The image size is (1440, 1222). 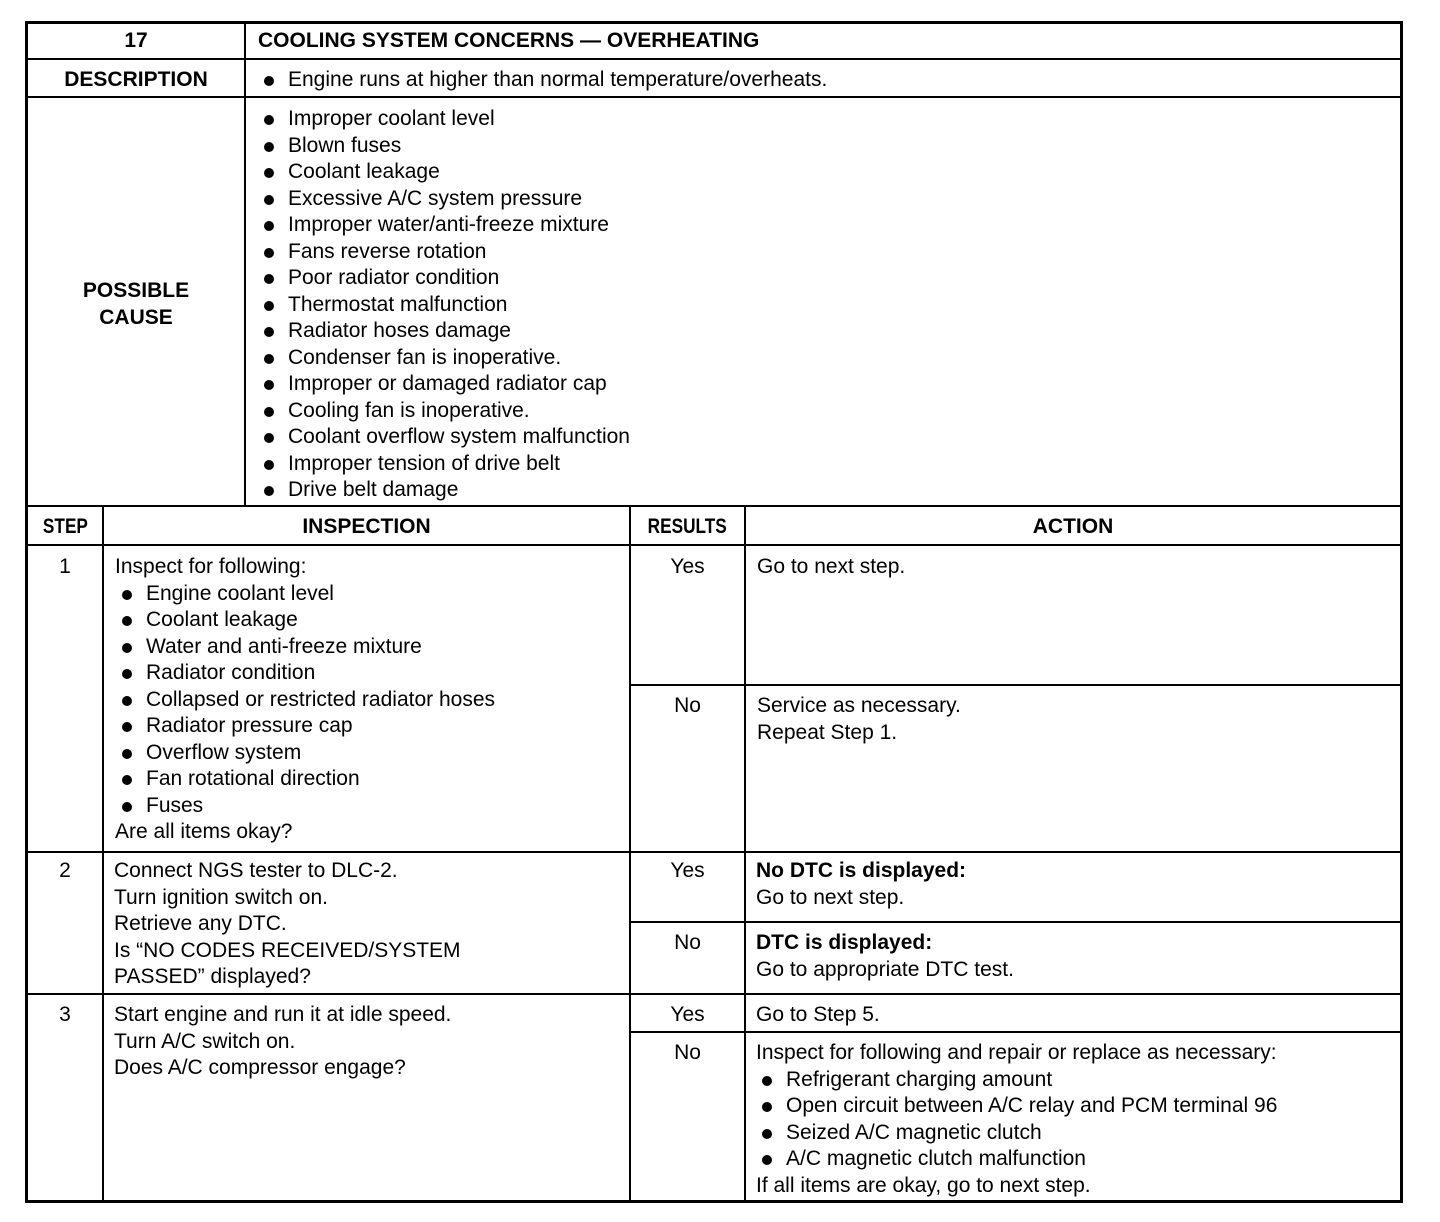 What do you see at coordinates (307, 673) in the screenshot?
I see `list-item: Radiator condition` at bounding box center [307, 673].